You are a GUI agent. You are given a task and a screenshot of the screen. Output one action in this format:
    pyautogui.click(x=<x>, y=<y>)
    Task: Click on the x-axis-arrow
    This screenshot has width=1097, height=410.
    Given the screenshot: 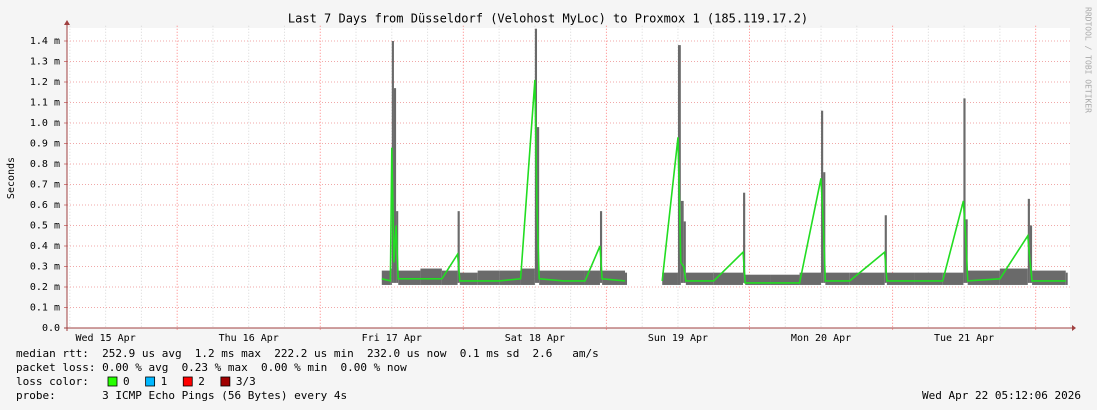 What is the action you would take?
    pyautogui.click(x=1074, y=328)
    